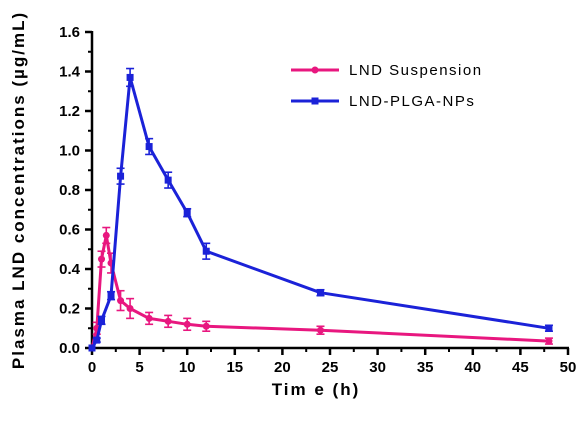 The image size is (582, 422). What do you see at coordinates (70, 72) in the screenshot?
I see `y-tick-label: 1.4` at bounding box center [70, 72].